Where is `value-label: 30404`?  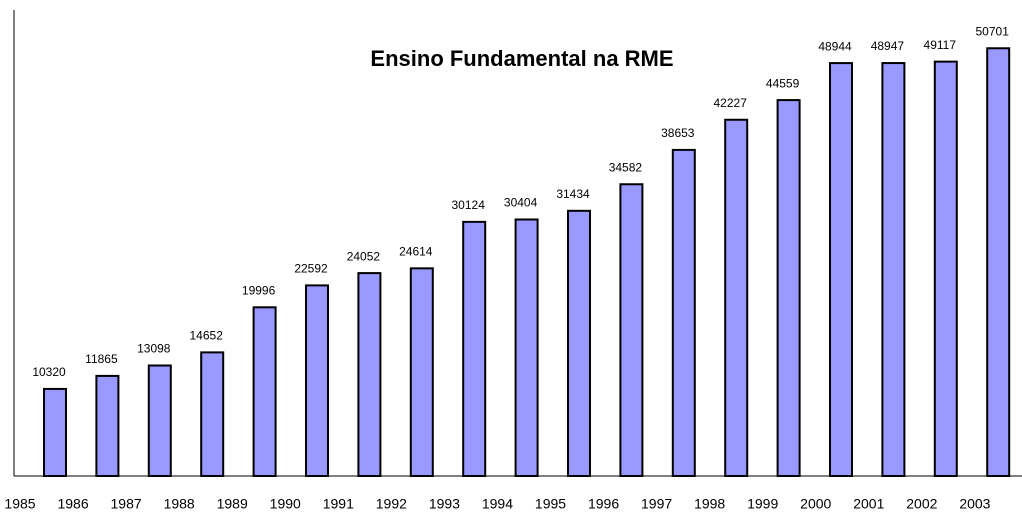 value-label: 30404 is located at coordinates (521, 203).